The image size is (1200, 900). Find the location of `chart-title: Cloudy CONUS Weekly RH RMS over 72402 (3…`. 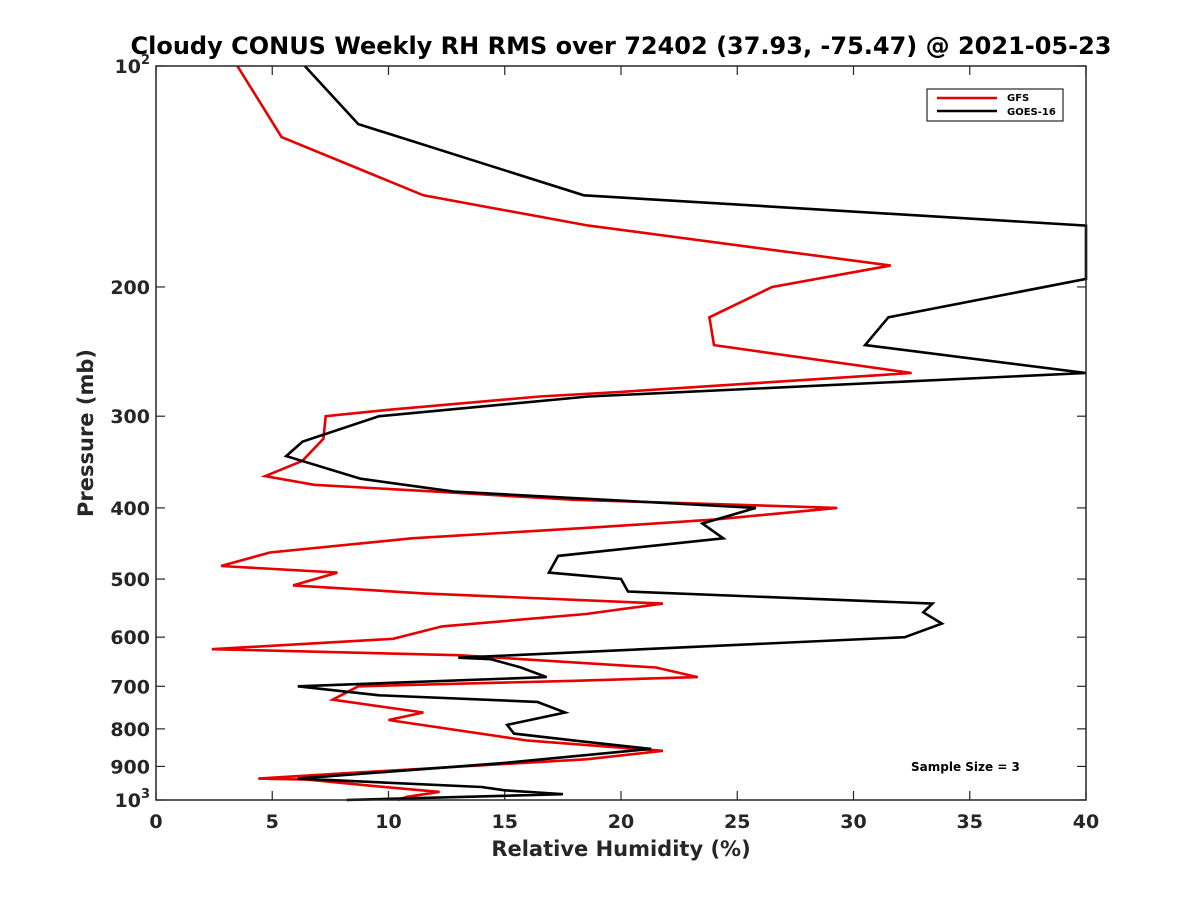

chart-title: Cloudy CONUS Weekly RH RMS over 72402 (3… is located at coordinates (621, 46).